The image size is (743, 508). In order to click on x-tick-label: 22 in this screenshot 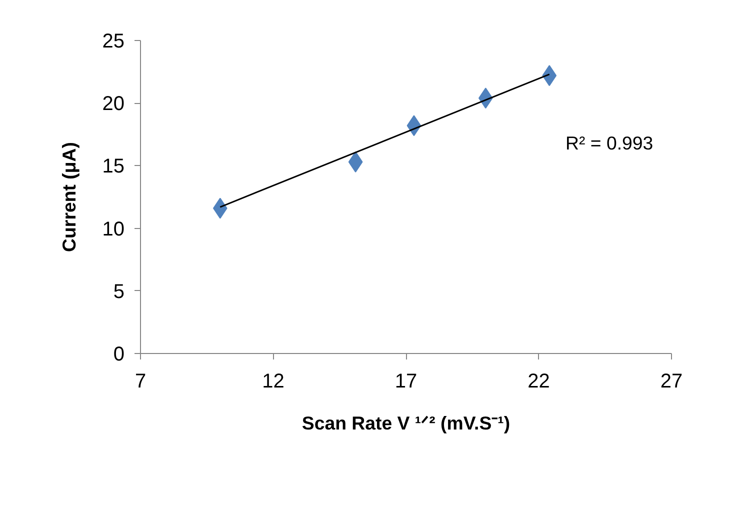, I will do `click(539, 381)`.